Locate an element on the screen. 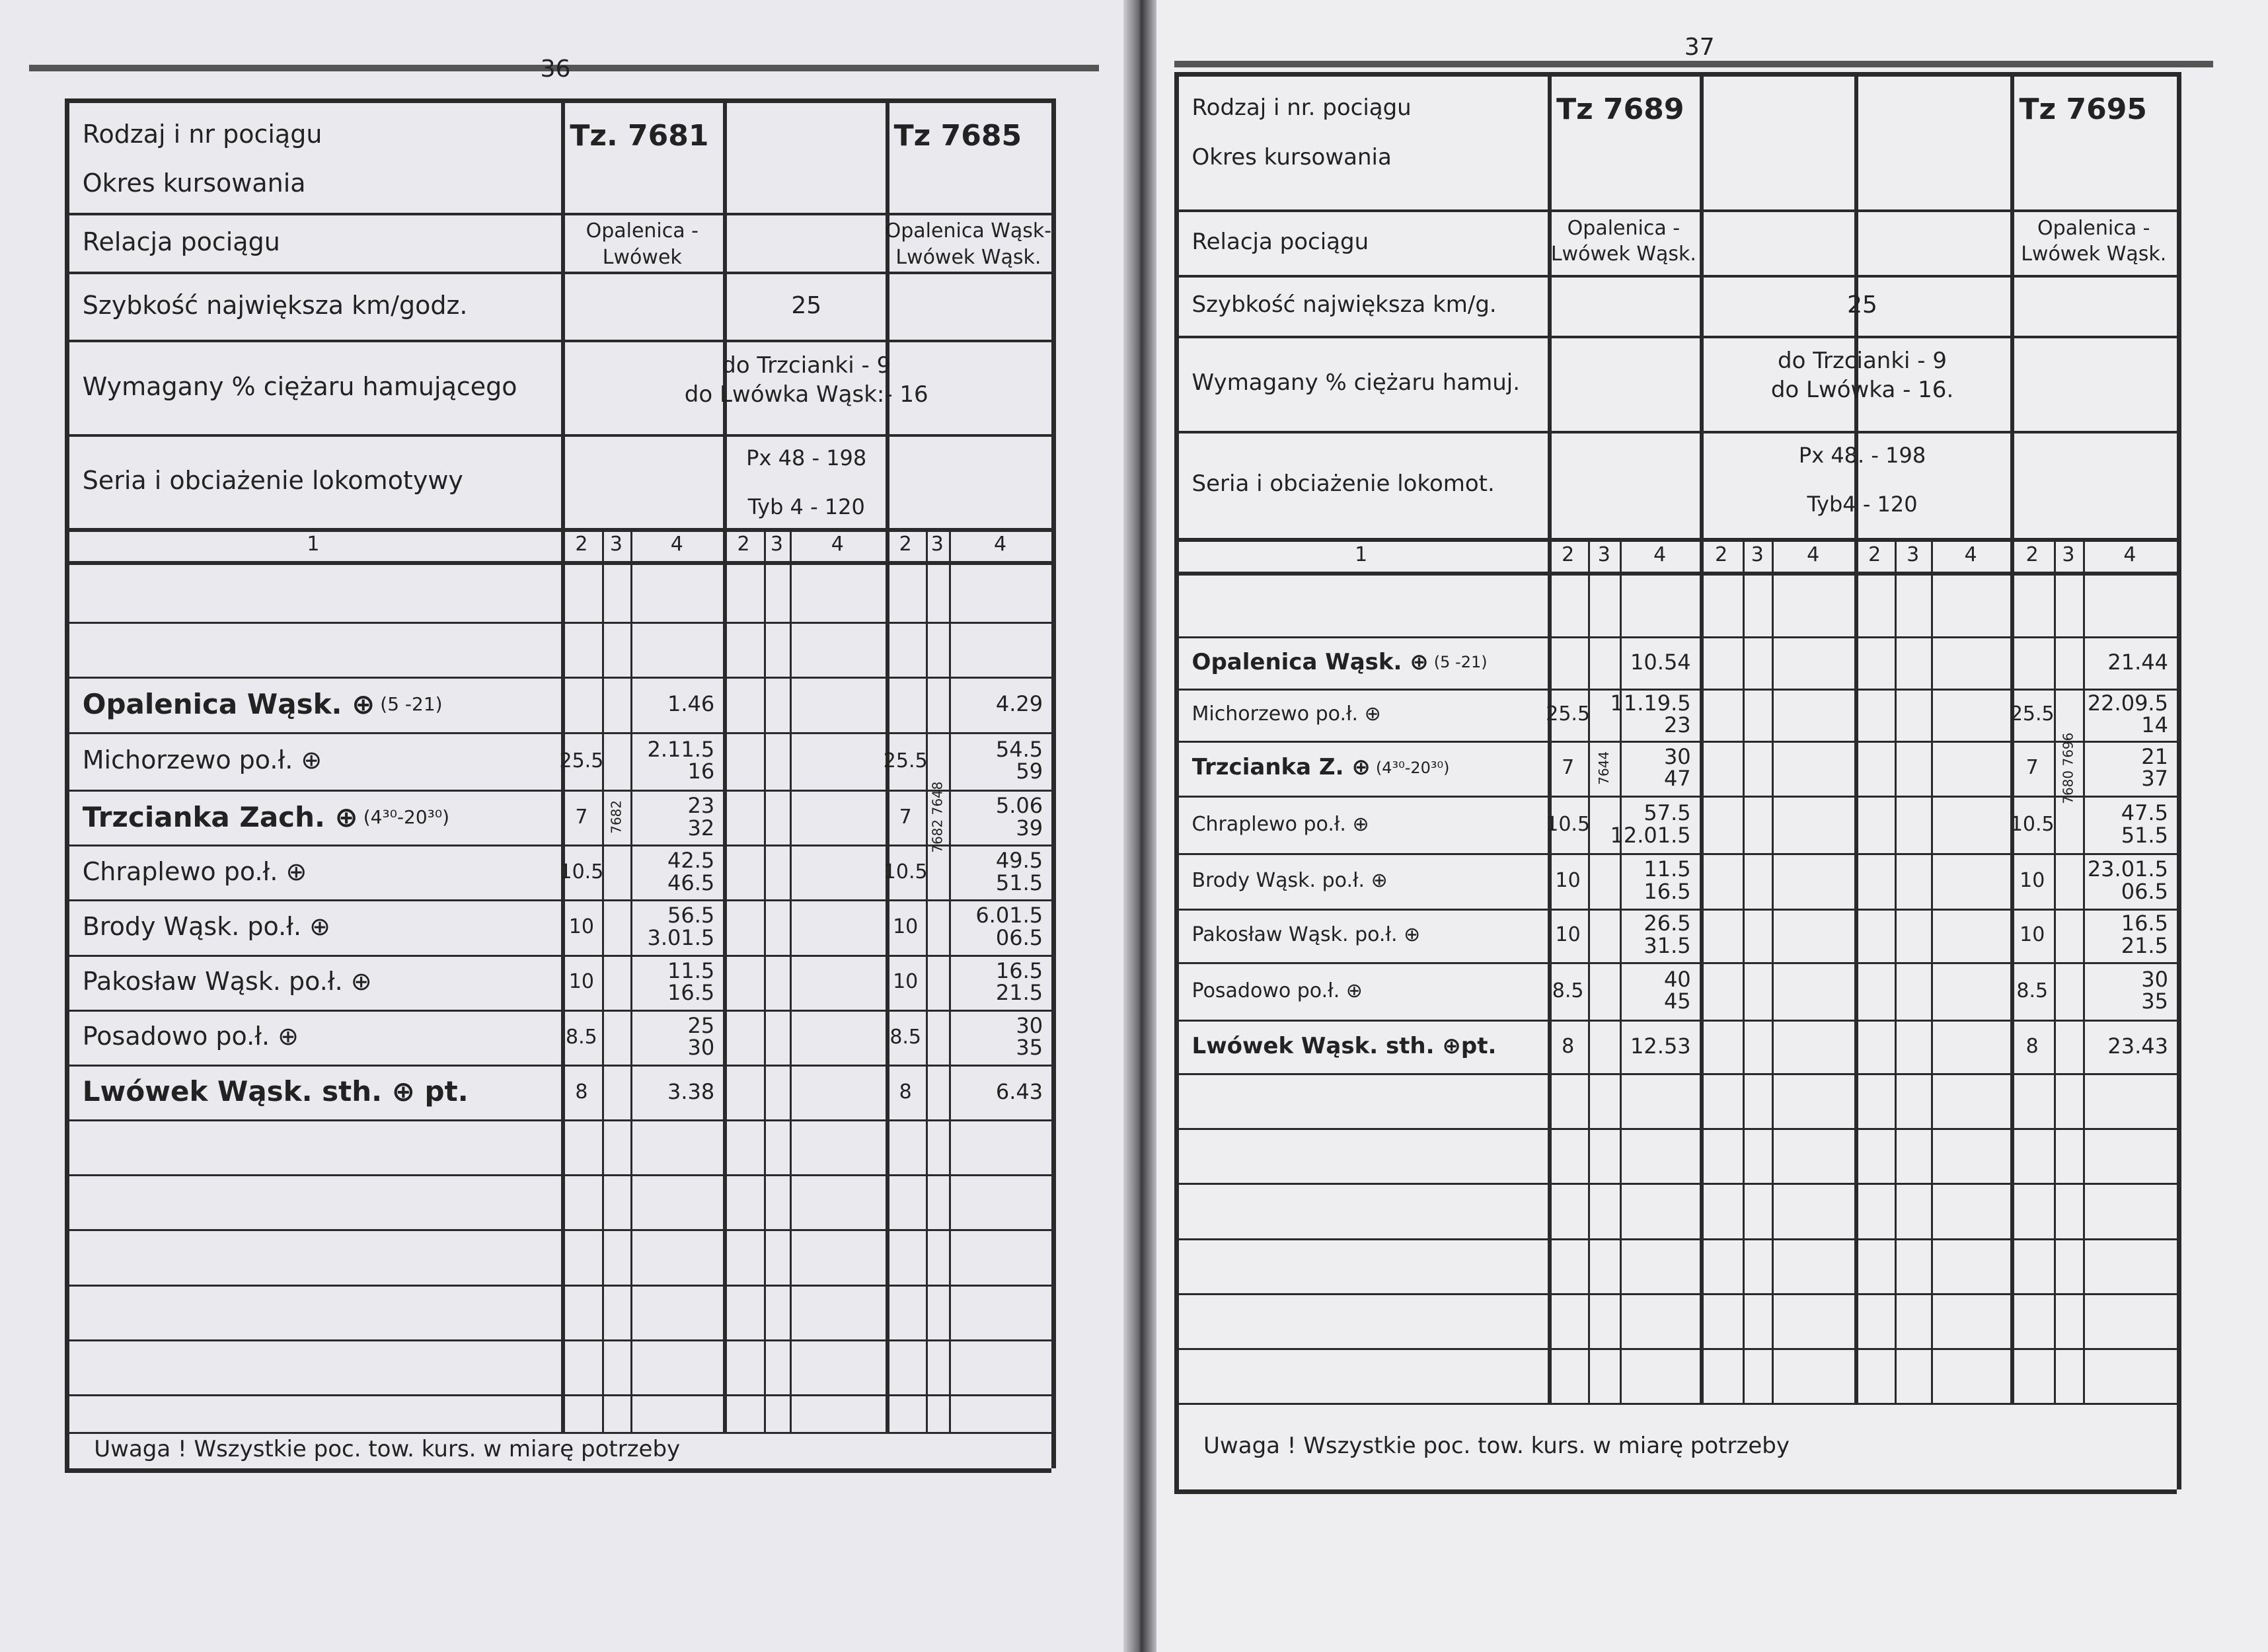 The image size is (2268, 1652). time-cell: 54.5 59 is located at coordinates (998, 761).